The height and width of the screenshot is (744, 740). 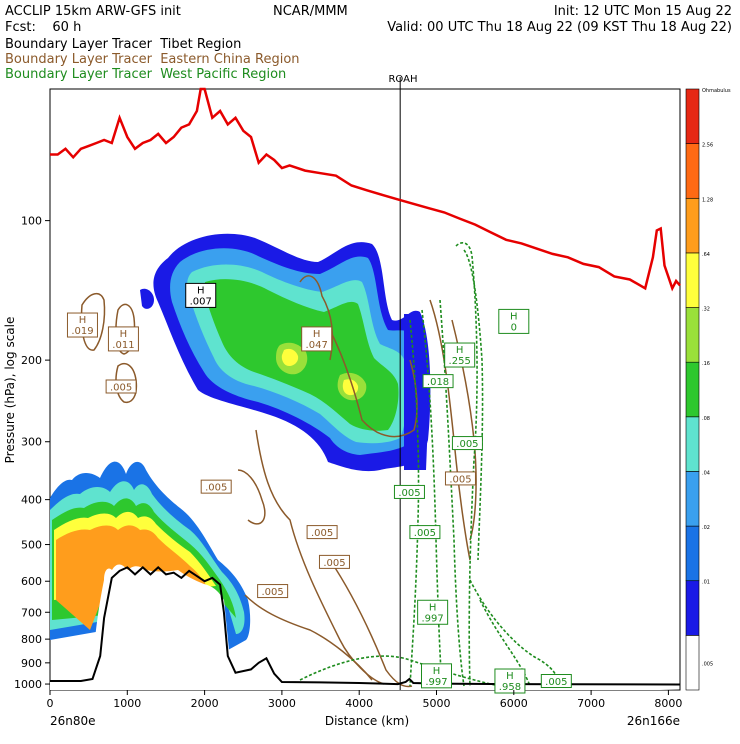 What do you see at coordinates (706, 528) in the screenshot?
I see `colorbar-level-label: .02` at bounding box center [706, 528].